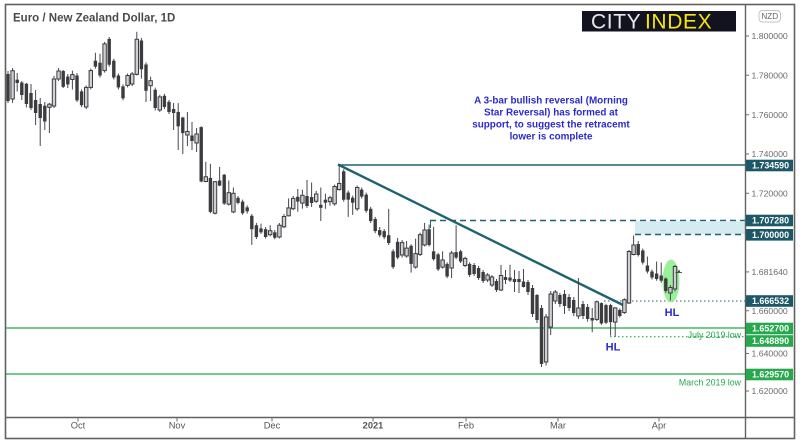 The image size is (800, 444). I want to click on svg-text: 1.681640, so click(770, 272).